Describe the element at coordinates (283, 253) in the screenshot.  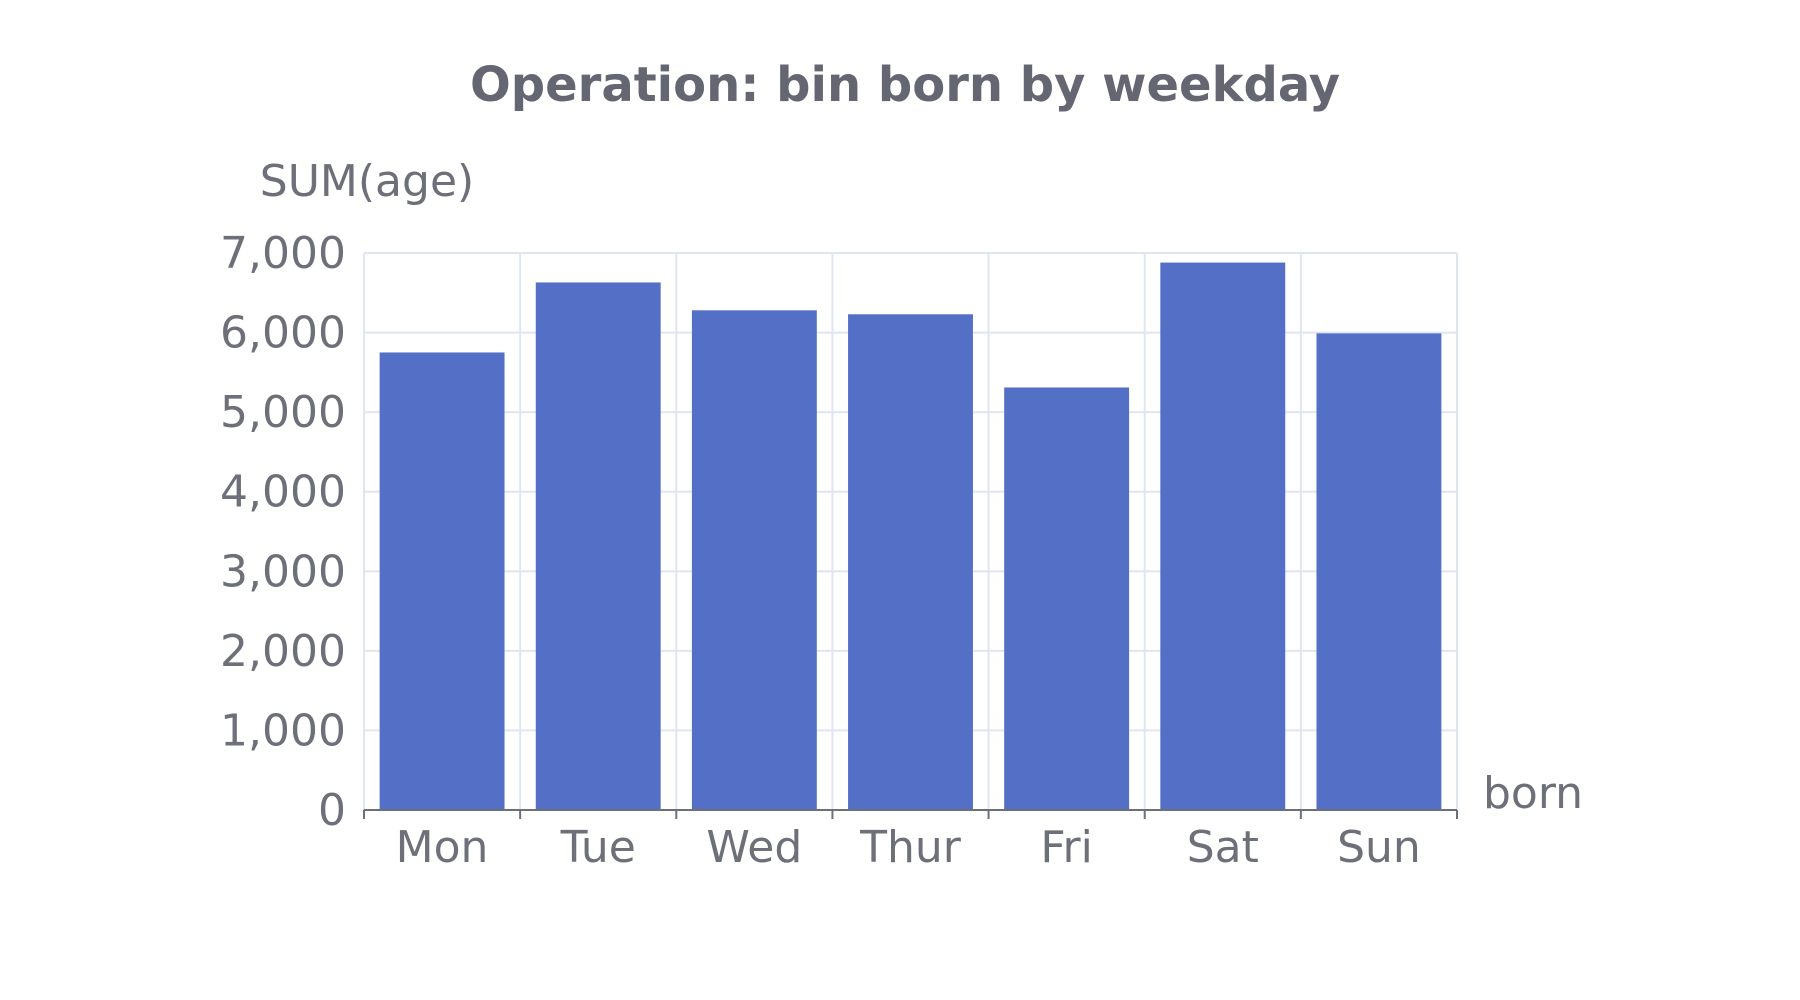
I see `y-tick-label: 7,000` at that location.